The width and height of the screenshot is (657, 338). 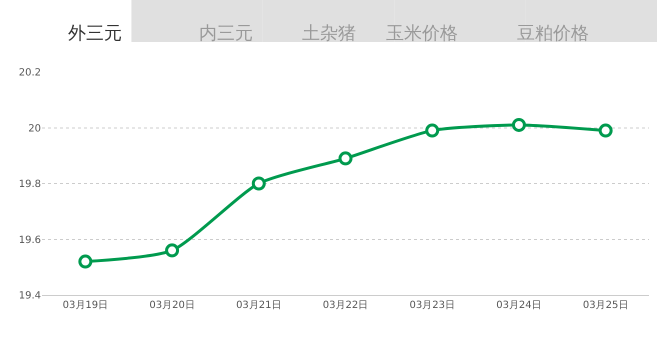 What do you see at coordinates (29, 73) in the screenshot?
I see `y-tick-label: 20.2` at bounding box center [29, 73].